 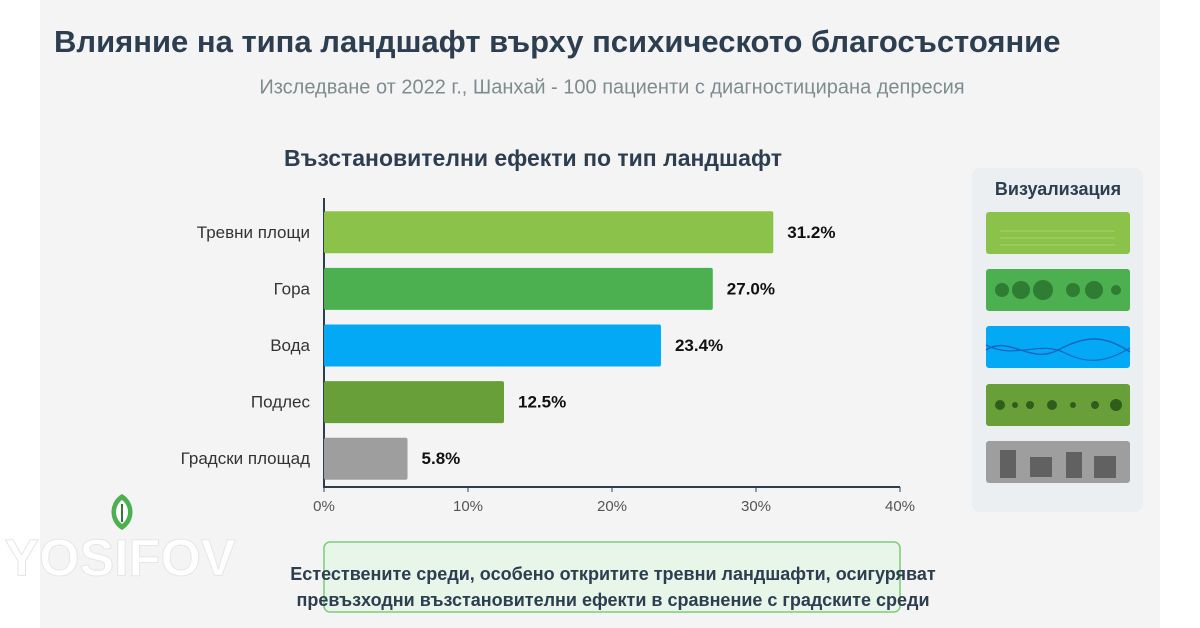 What do you see at coordinates (699, 345) in the screenshot?
I see `value-label: 23.4%` at bounding box center [699, 345].